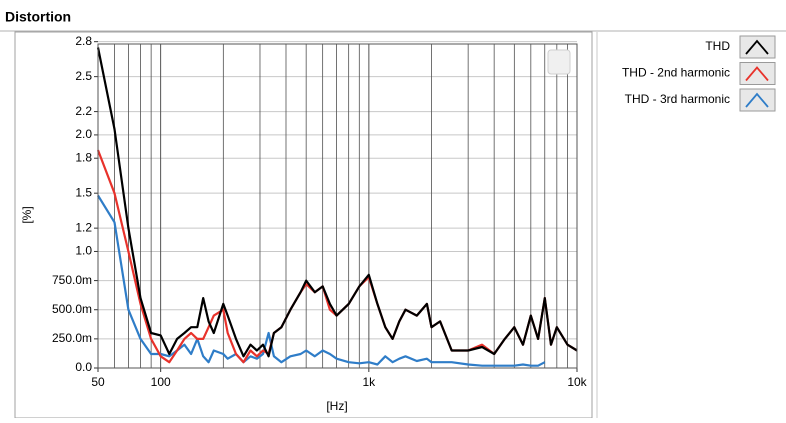 Image resolution: width=786 pixels, height=423 pixels. What do you see at coordinates (161, 382) in the screenshot?
I see `x-tick-label: 100` at bounding box center [161, 382].